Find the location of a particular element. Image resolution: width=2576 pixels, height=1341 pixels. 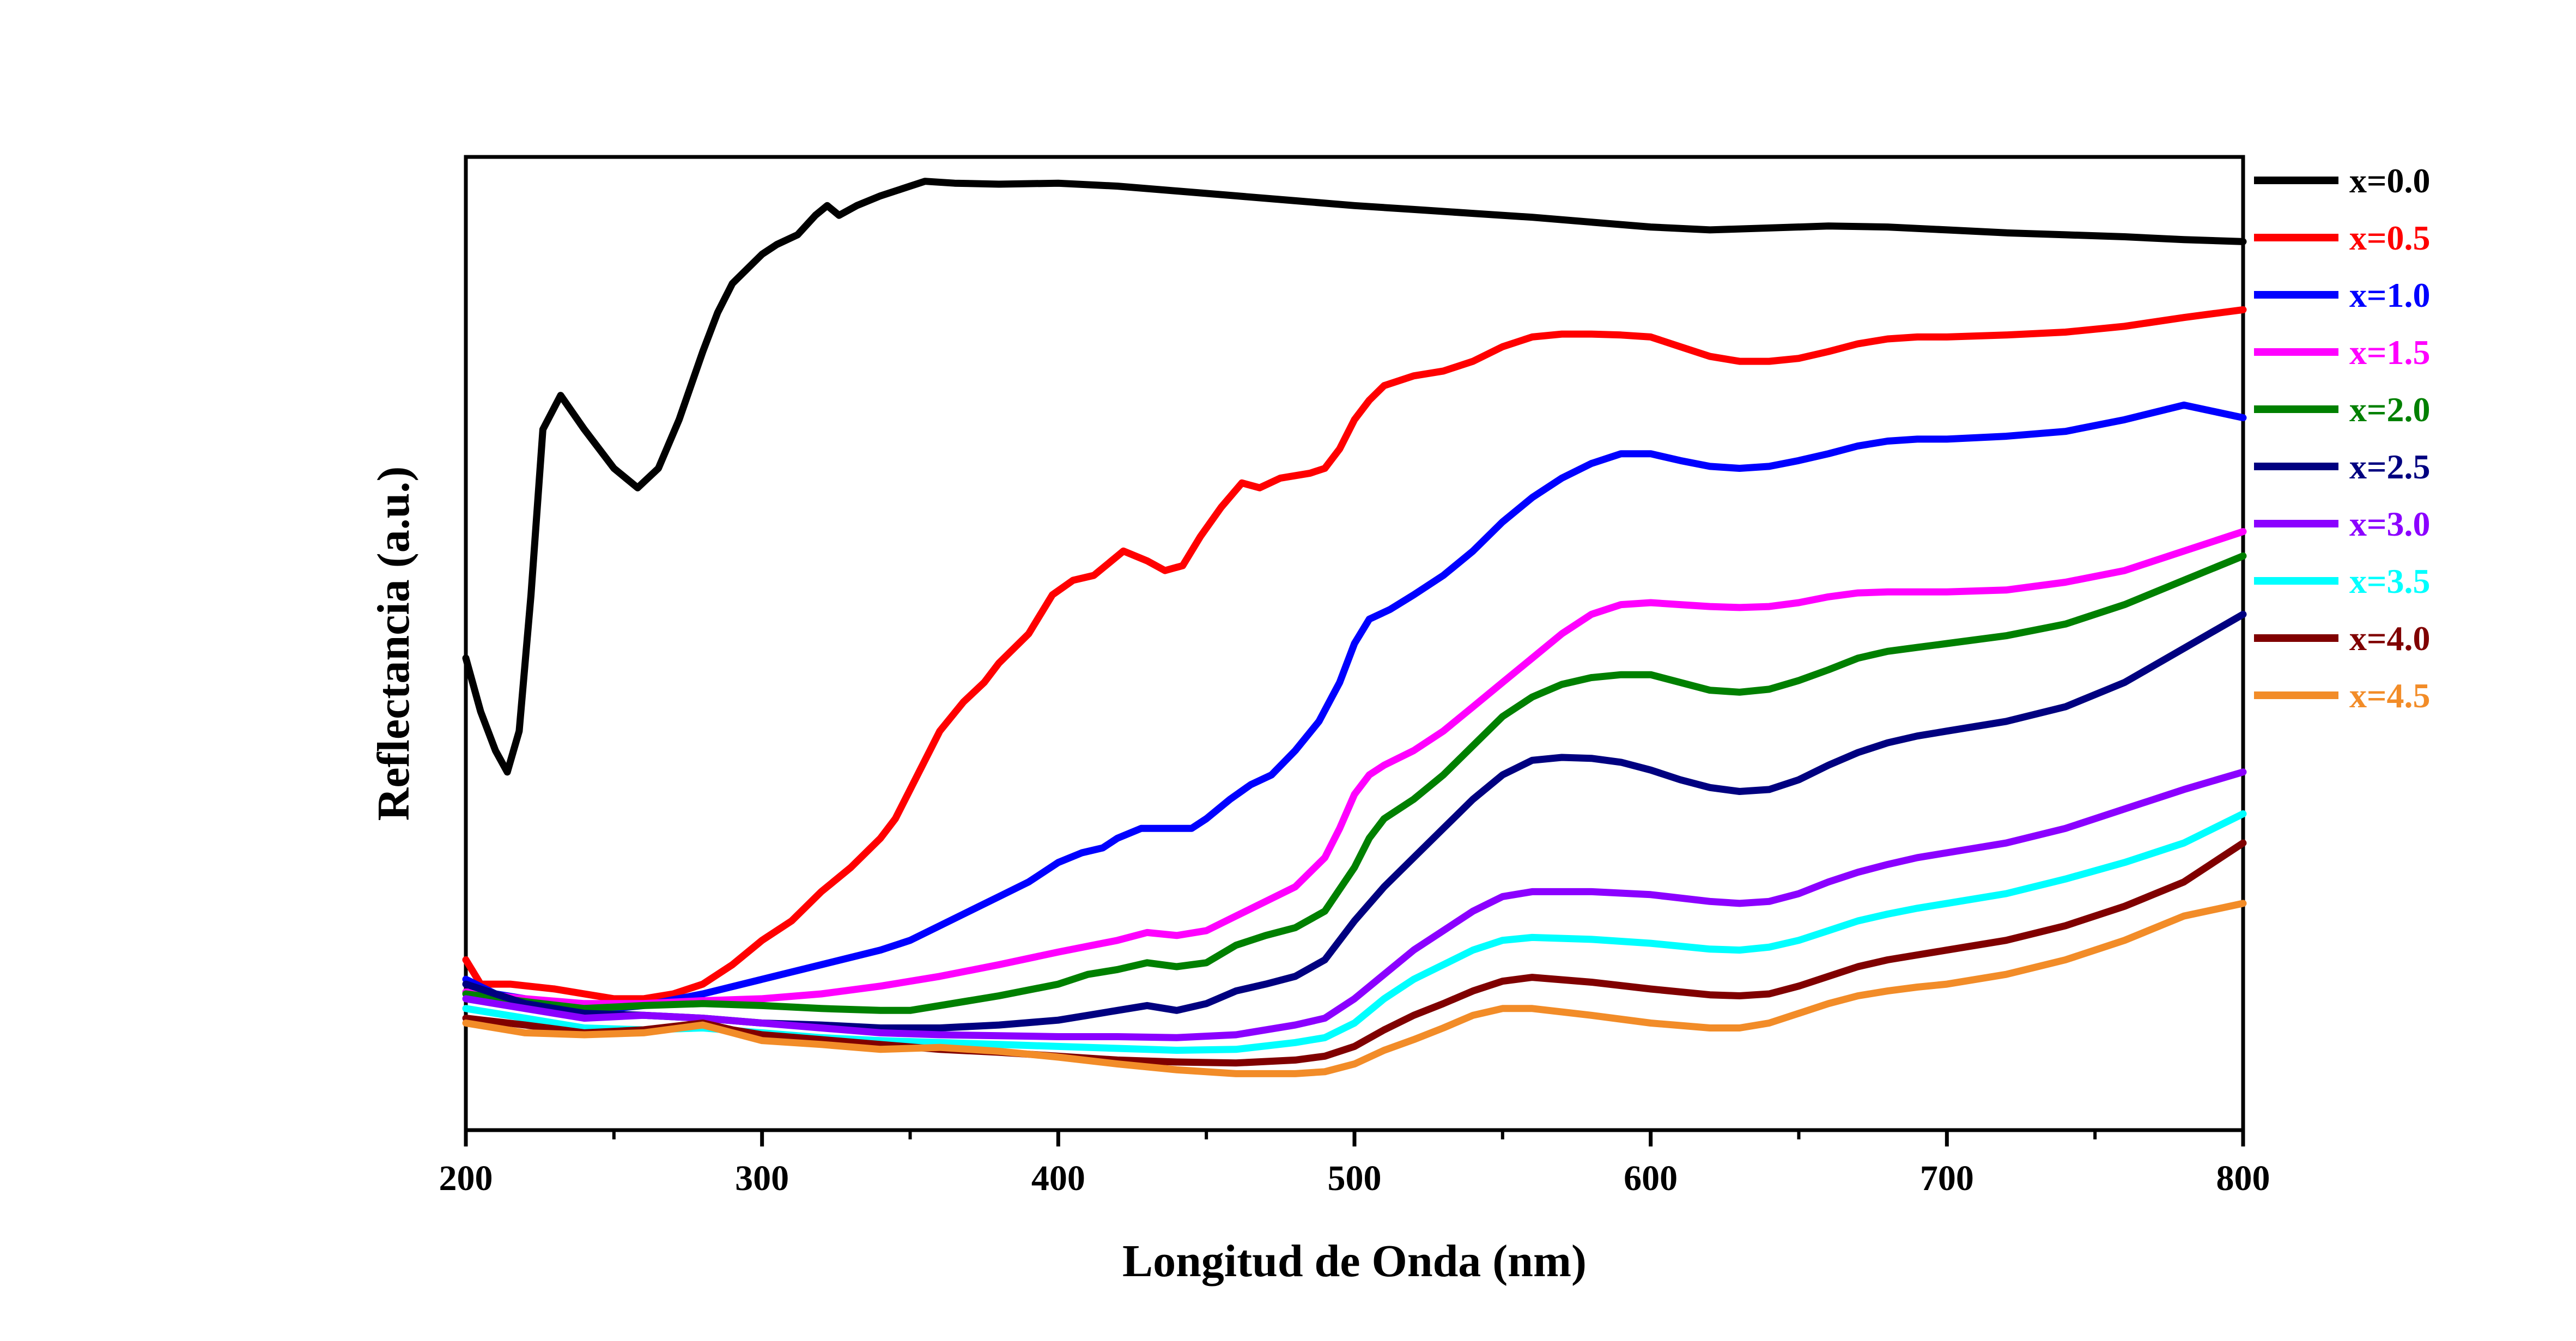

x-axis-label: Longitud de Onda (nm) is located at coordinates (1355, 1261).